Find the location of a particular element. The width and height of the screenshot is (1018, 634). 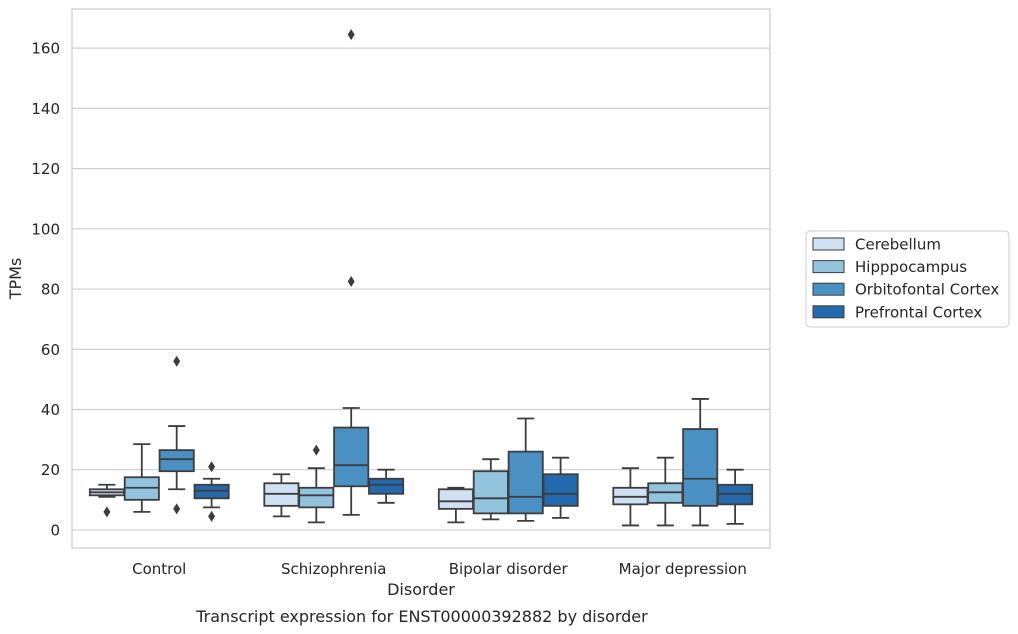

x-tick-label: Major depression is located at coordinates (683, 569).